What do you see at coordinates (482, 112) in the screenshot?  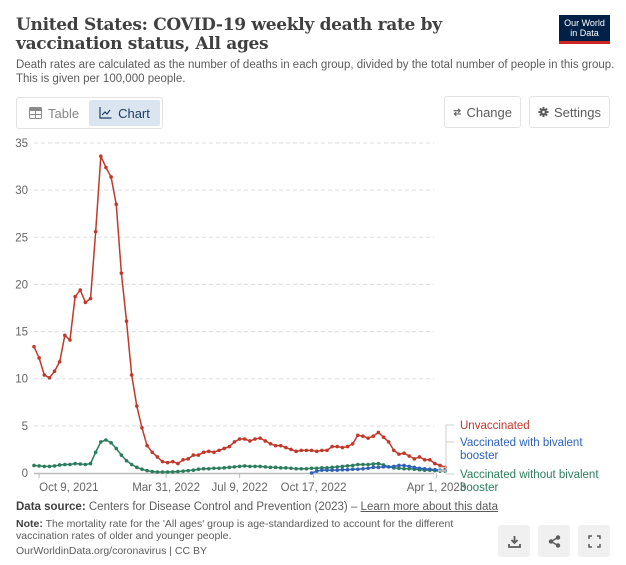 I see `change-country-button: Change` at bounding box center [482, 112].